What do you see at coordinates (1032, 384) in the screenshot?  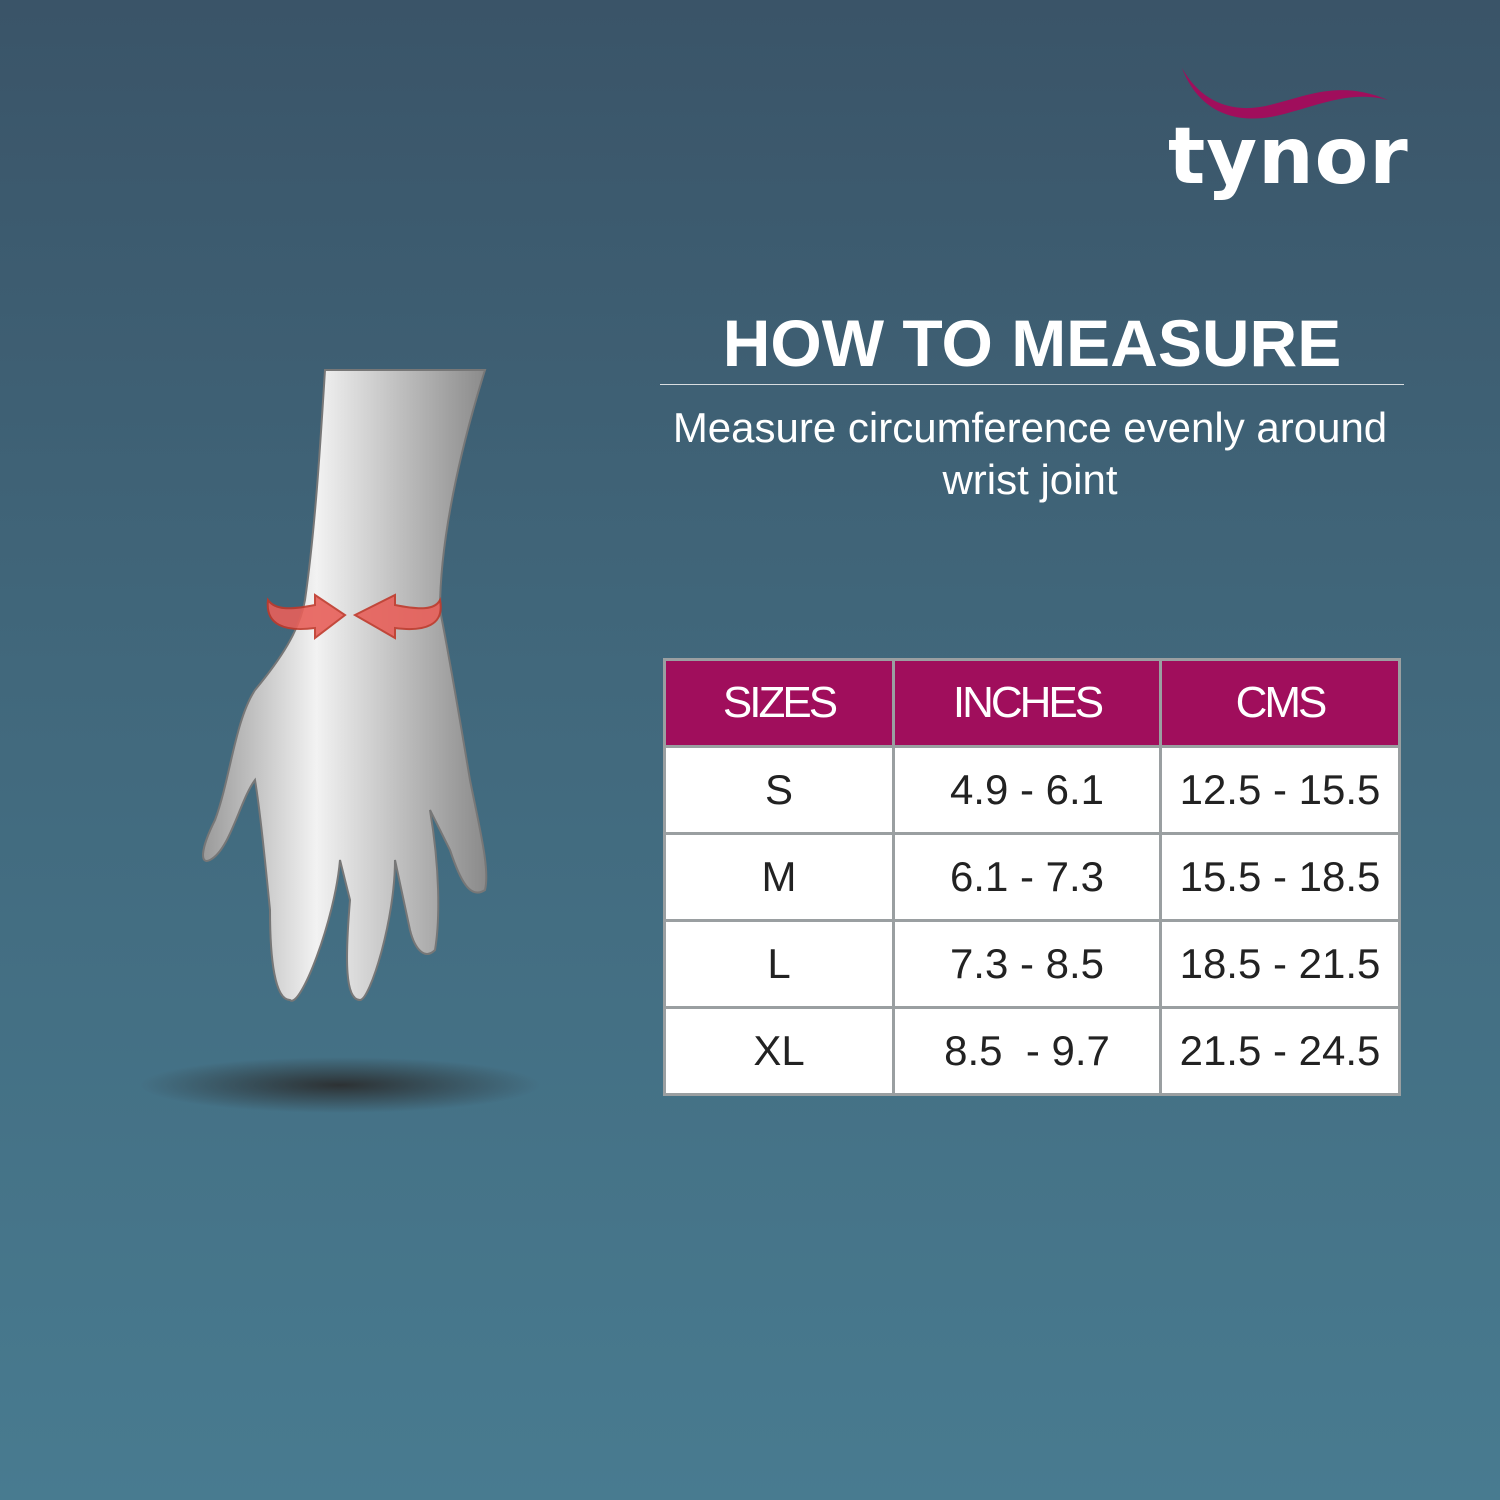 I see `title-divider` at bounding box center [1032, 384].